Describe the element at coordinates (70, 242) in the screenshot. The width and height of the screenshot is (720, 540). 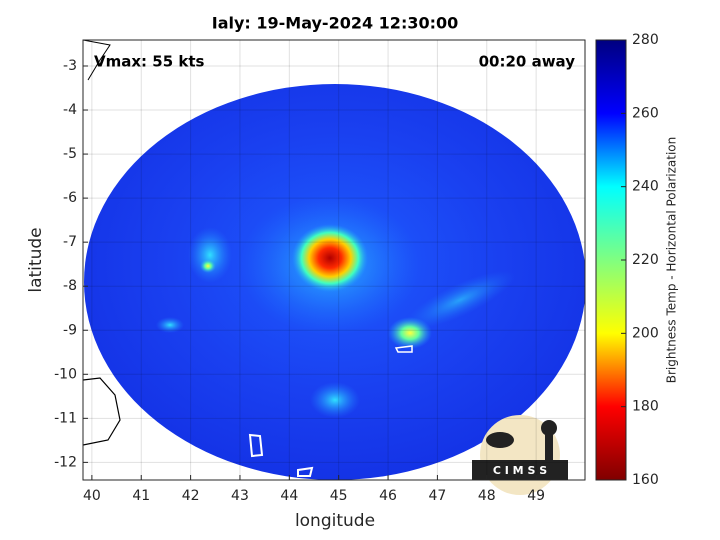
I see `y-tick-label: -7` at that location.